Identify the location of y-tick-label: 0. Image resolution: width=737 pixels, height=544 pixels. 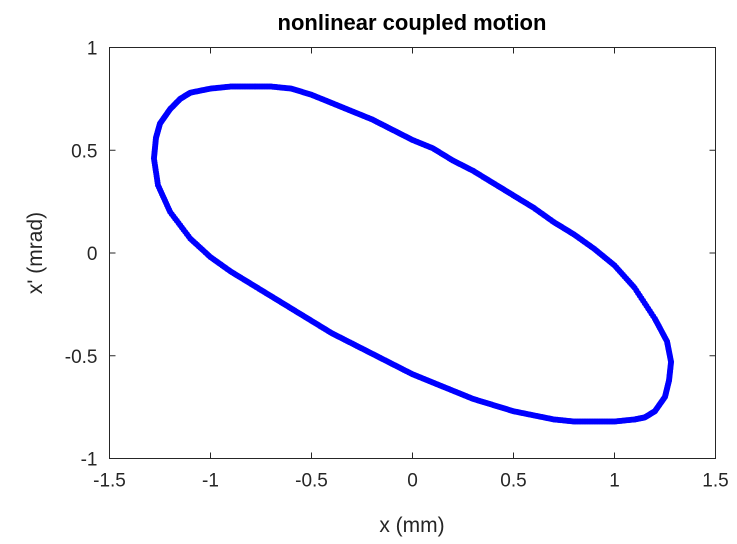
(92, 254).